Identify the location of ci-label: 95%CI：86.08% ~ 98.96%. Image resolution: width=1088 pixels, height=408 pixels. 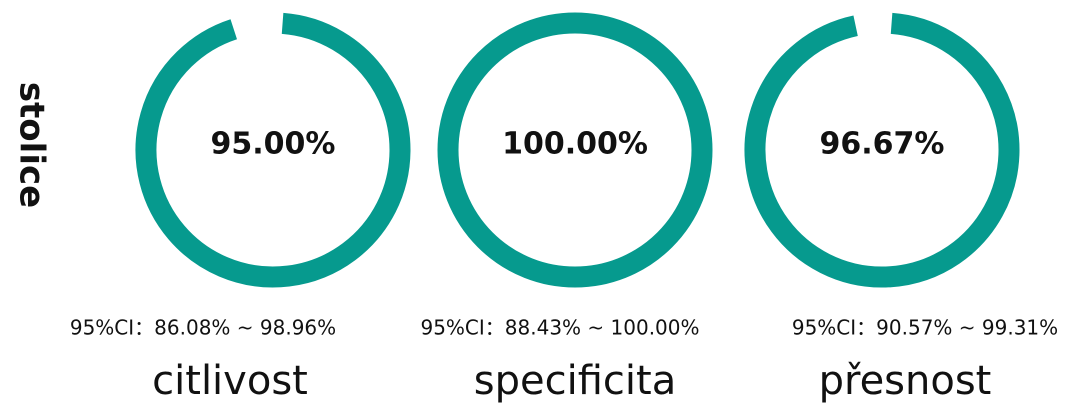
(203, 328).